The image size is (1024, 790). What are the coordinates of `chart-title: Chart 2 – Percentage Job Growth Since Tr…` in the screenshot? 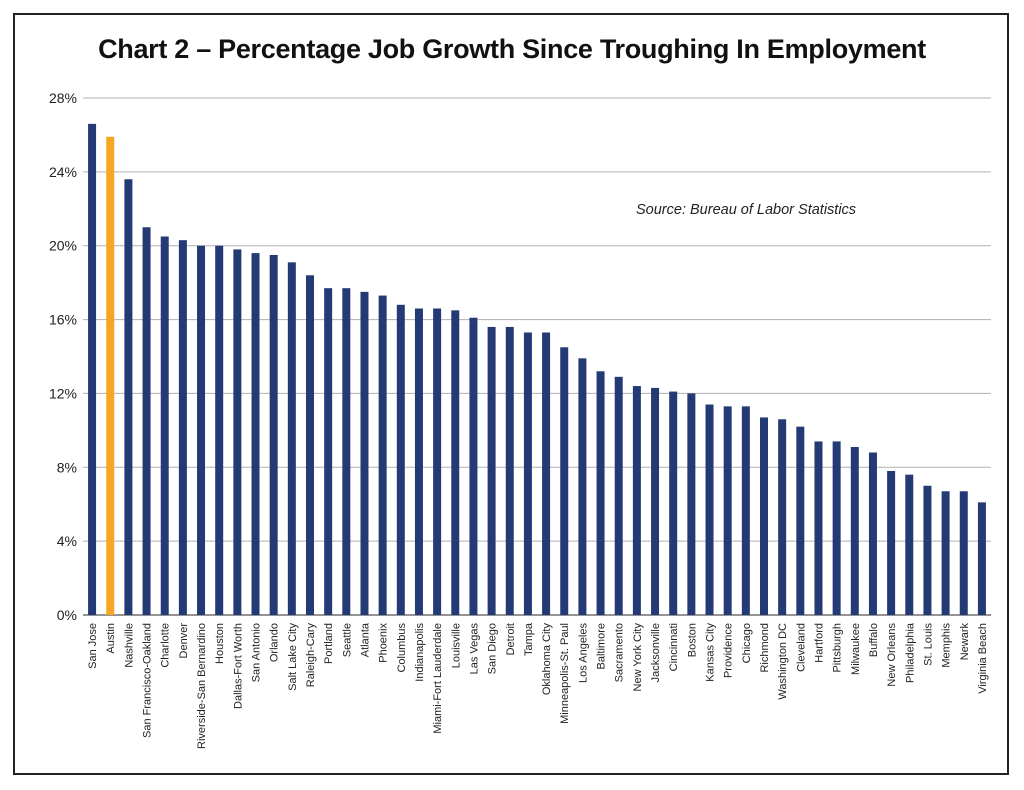 It's located at (512, 49).